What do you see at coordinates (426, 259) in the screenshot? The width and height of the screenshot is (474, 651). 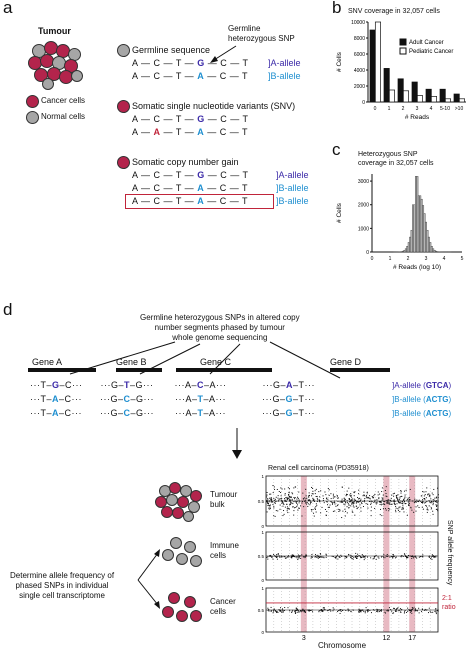 I see `c-xtick-label: 3` at bounding box center [426, 259].